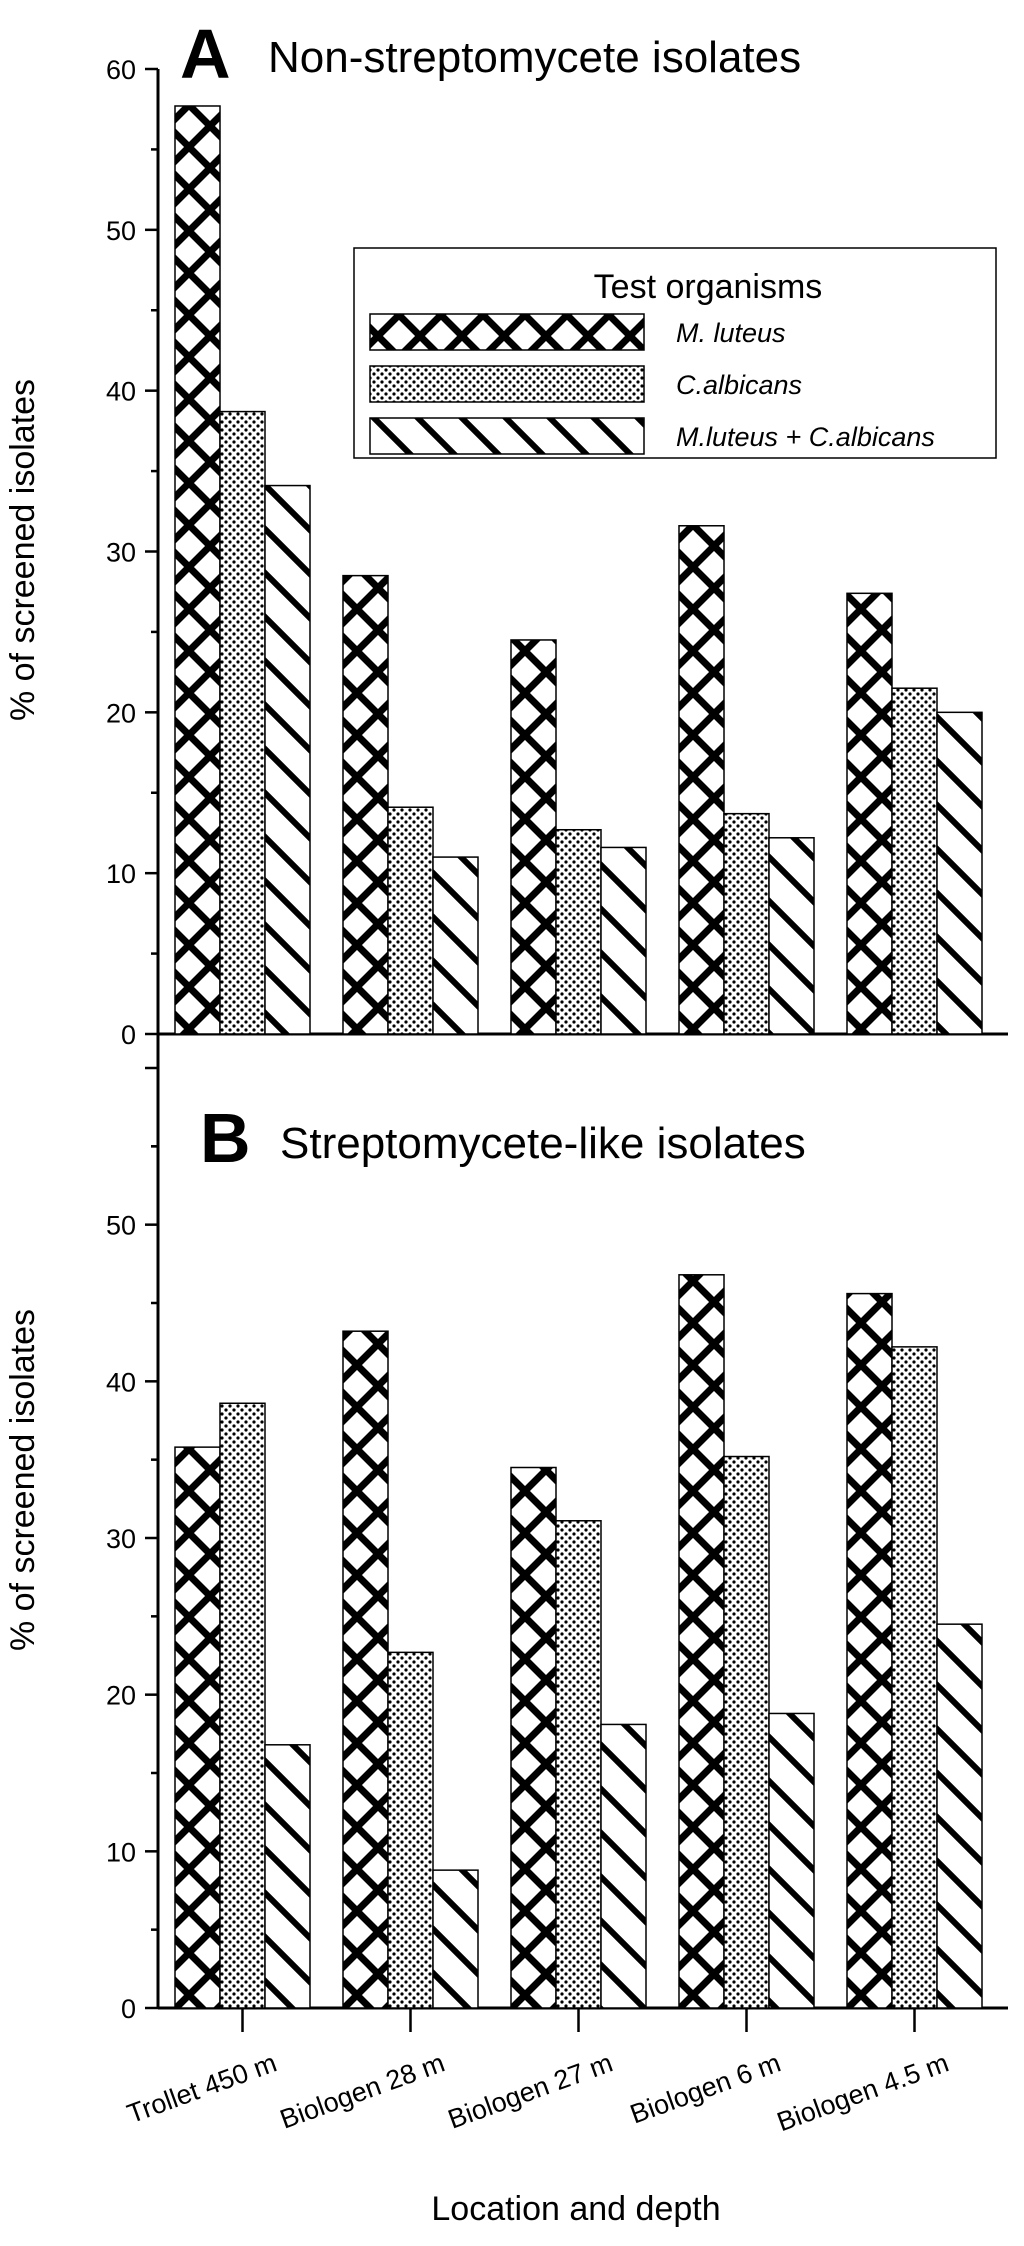 This screenshot has width=1024, height=2246. What do you see at coordinates (739, 385) in the screenshot?
I see `legend-entry-c-albicans: C.albicans` at bounding box center [739, 385].